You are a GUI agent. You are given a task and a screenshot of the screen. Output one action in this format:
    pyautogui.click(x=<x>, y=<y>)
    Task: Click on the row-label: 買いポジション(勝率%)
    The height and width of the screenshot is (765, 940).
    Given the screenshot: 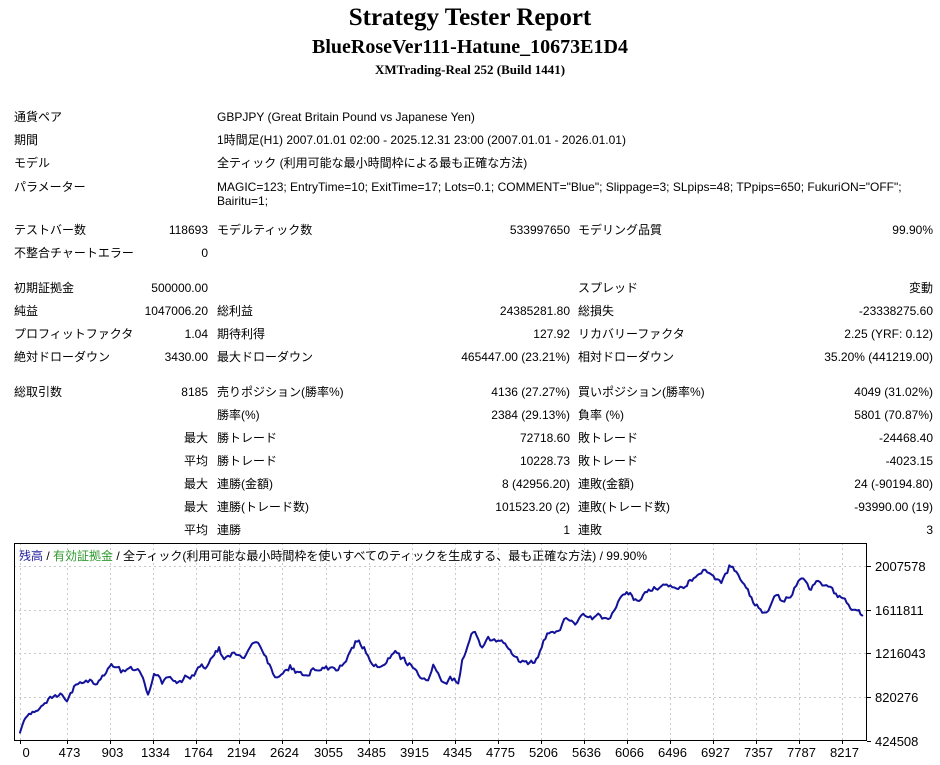 What is the action you would take?
    pyautogui.click(x=641, y=392)
    